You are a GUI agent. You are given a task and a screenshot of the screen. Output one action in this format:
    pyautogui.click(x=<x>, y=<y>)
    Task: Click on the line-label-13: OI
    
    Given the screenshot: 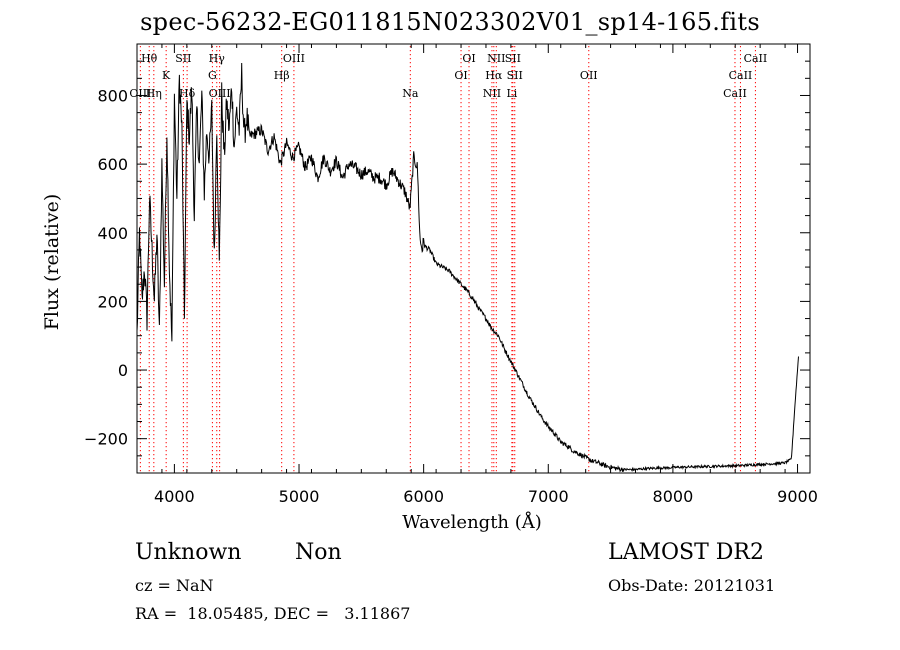 What is the action you would take?
    pyautogui.click(x=460, y=75)
    